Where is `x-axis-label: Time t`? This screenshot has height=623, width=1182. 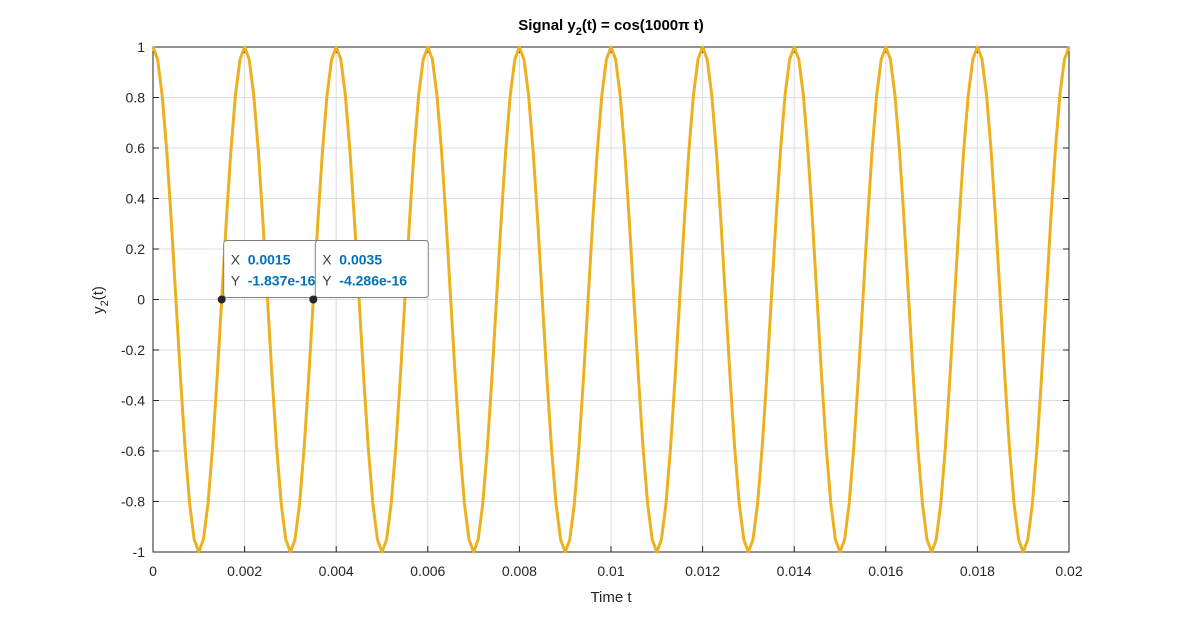
x-axis-label: Time t is located at coordinates (611, 597).